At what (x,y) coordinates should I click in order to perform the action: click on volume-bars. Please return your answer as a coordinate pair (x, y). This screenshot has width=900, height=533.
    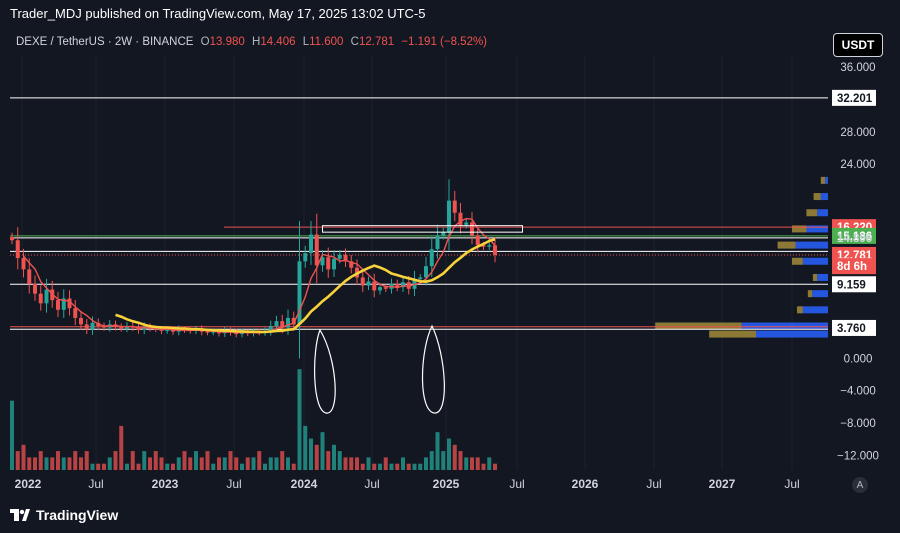
    Looking at the image, I should click on (253, 419).